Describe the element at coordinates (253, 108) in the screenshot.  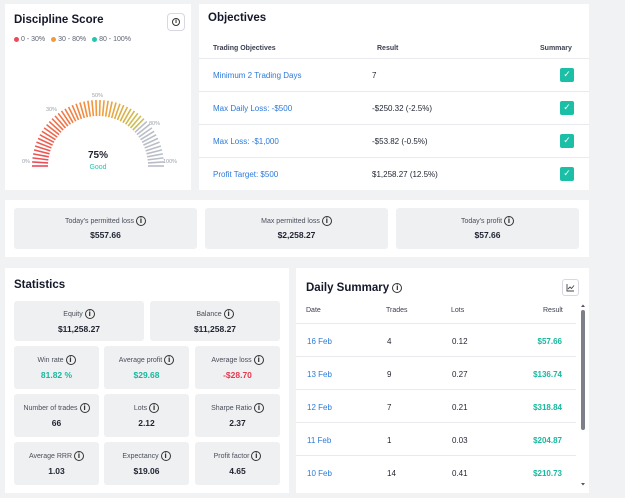
I see `objective-name: Max Daily Loss: -$500` at that location.